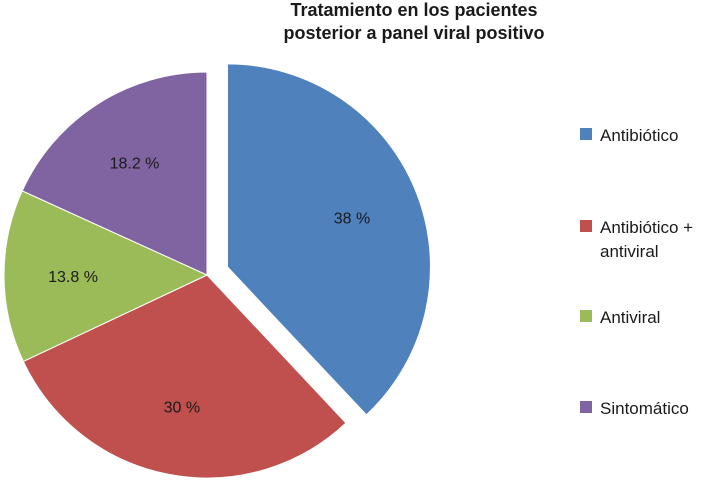 The height and width of the screenshot is (481, 709). Describe the element at coordinates (135, 163) in the screenshot. I see `pie-data-label: 18.2 %` at that location.